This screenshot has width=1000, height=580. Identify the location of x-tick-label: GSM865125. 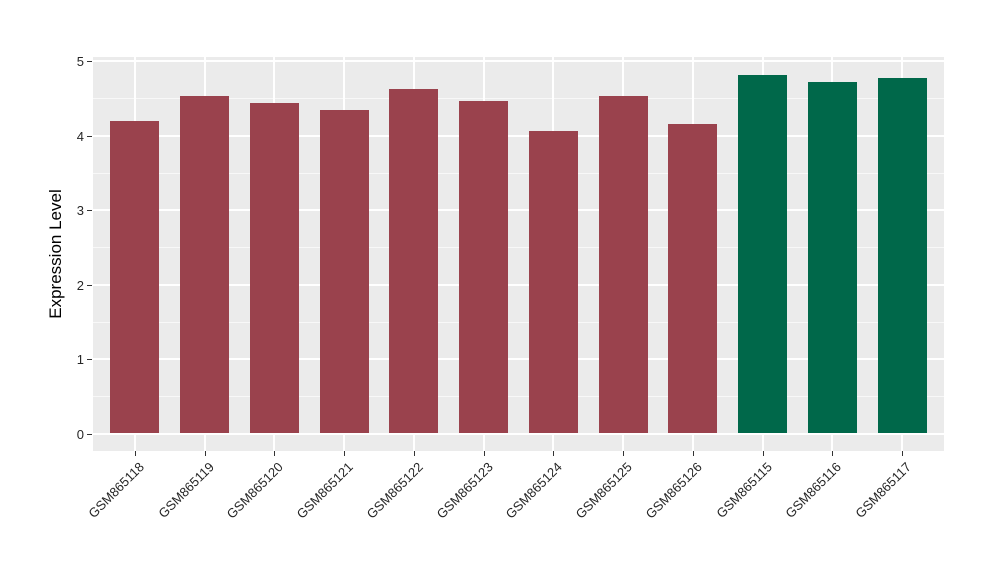
(604, 490).